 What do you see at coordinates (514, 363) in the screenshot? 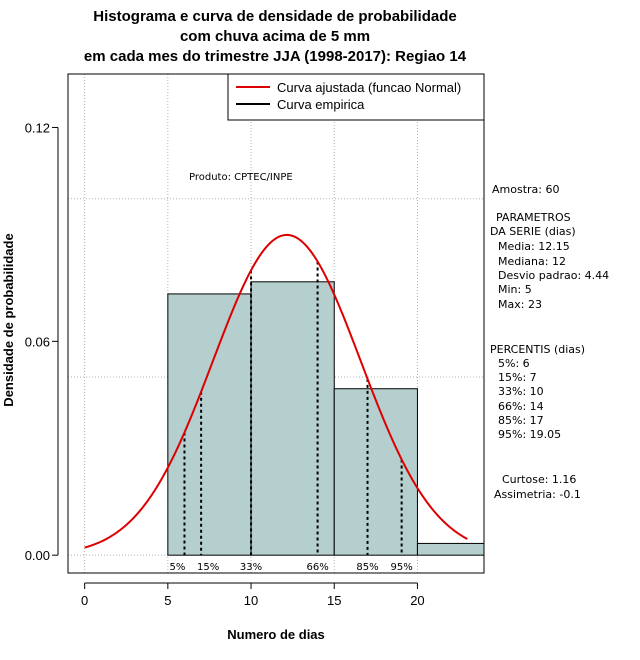
I see `percentile-5: 5%: 6` at bounding box center [514, 363].